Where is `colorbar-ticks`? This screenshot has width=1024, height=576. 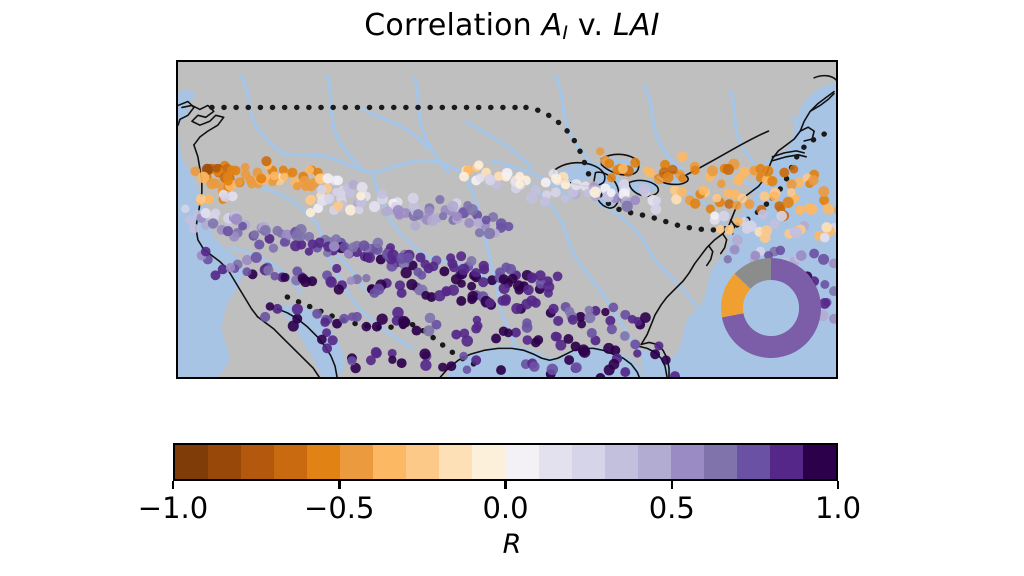 colorbar-ticks is located at coordinates (505, 485).